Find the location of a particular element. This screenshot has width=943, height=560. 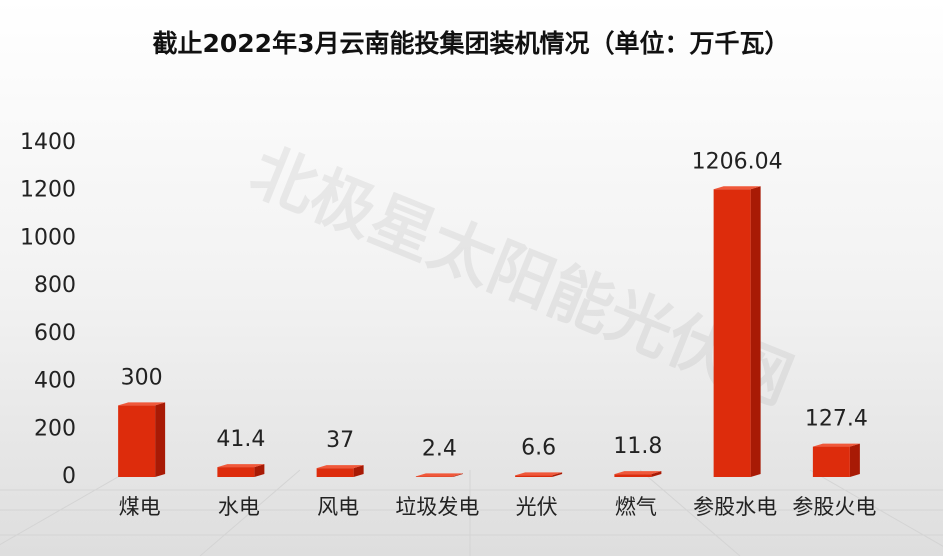

data-label: 11.8 is located at coordinates (637, 446).